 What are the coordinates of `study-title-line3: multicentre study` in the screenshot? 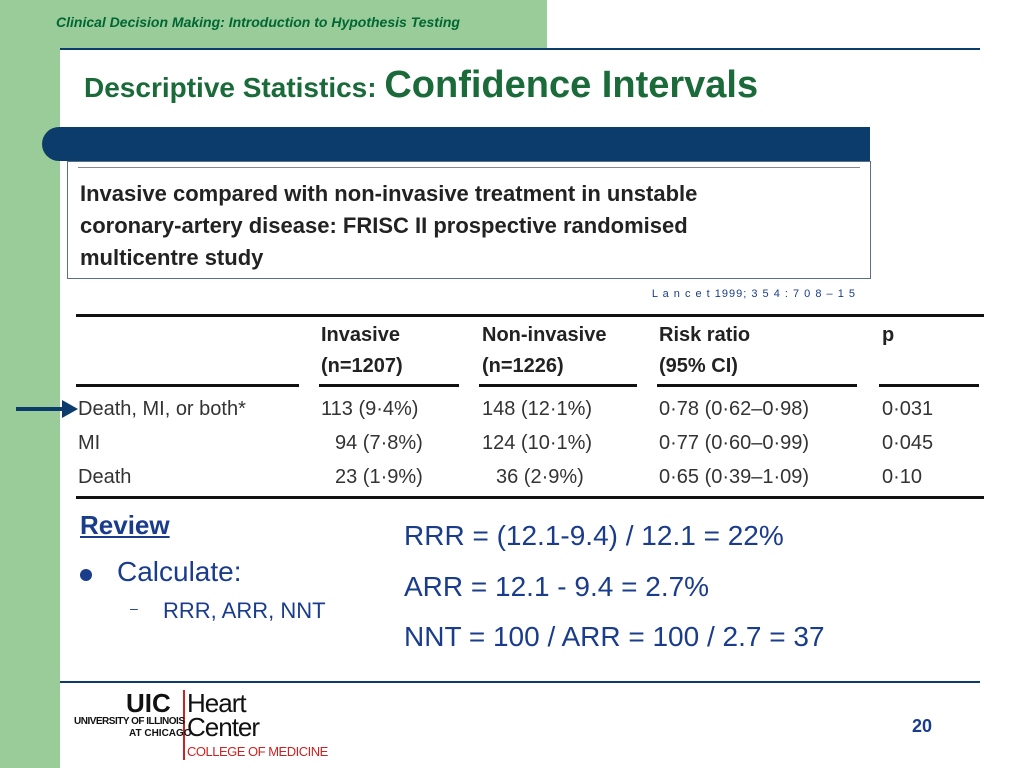 It's located at (172, 257).